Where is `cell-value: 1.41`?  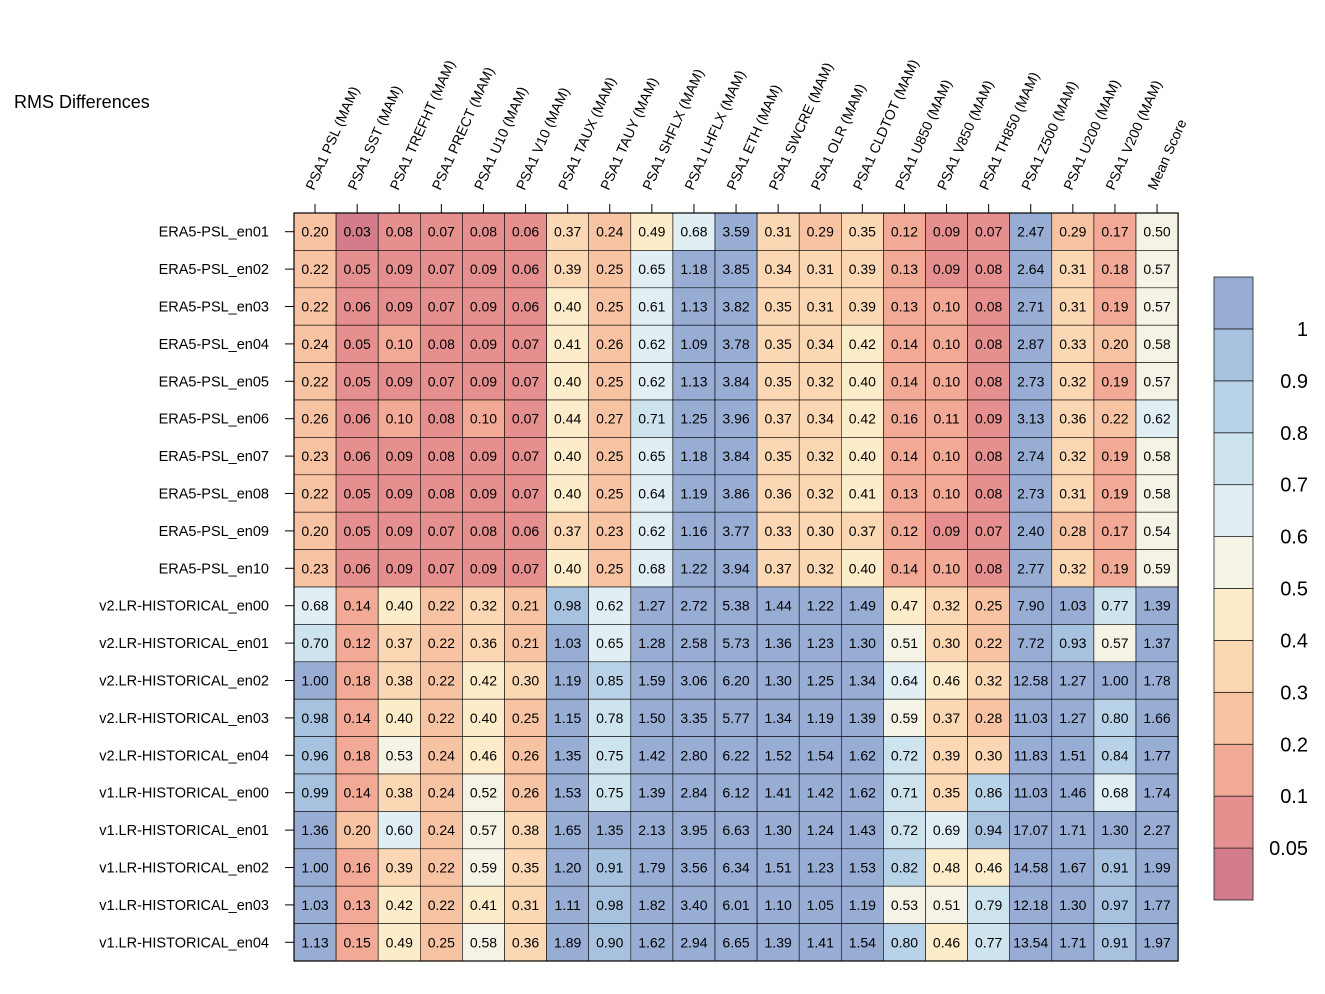
cell-value: 1.41 is located at coordinates (820, 942).